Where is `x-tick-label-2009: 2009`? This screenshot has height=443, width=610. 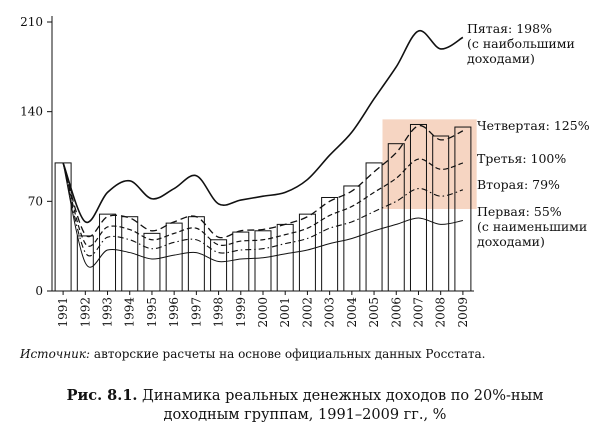 x-tick-label-2009: 2009 is located at coordinates (463, 312).